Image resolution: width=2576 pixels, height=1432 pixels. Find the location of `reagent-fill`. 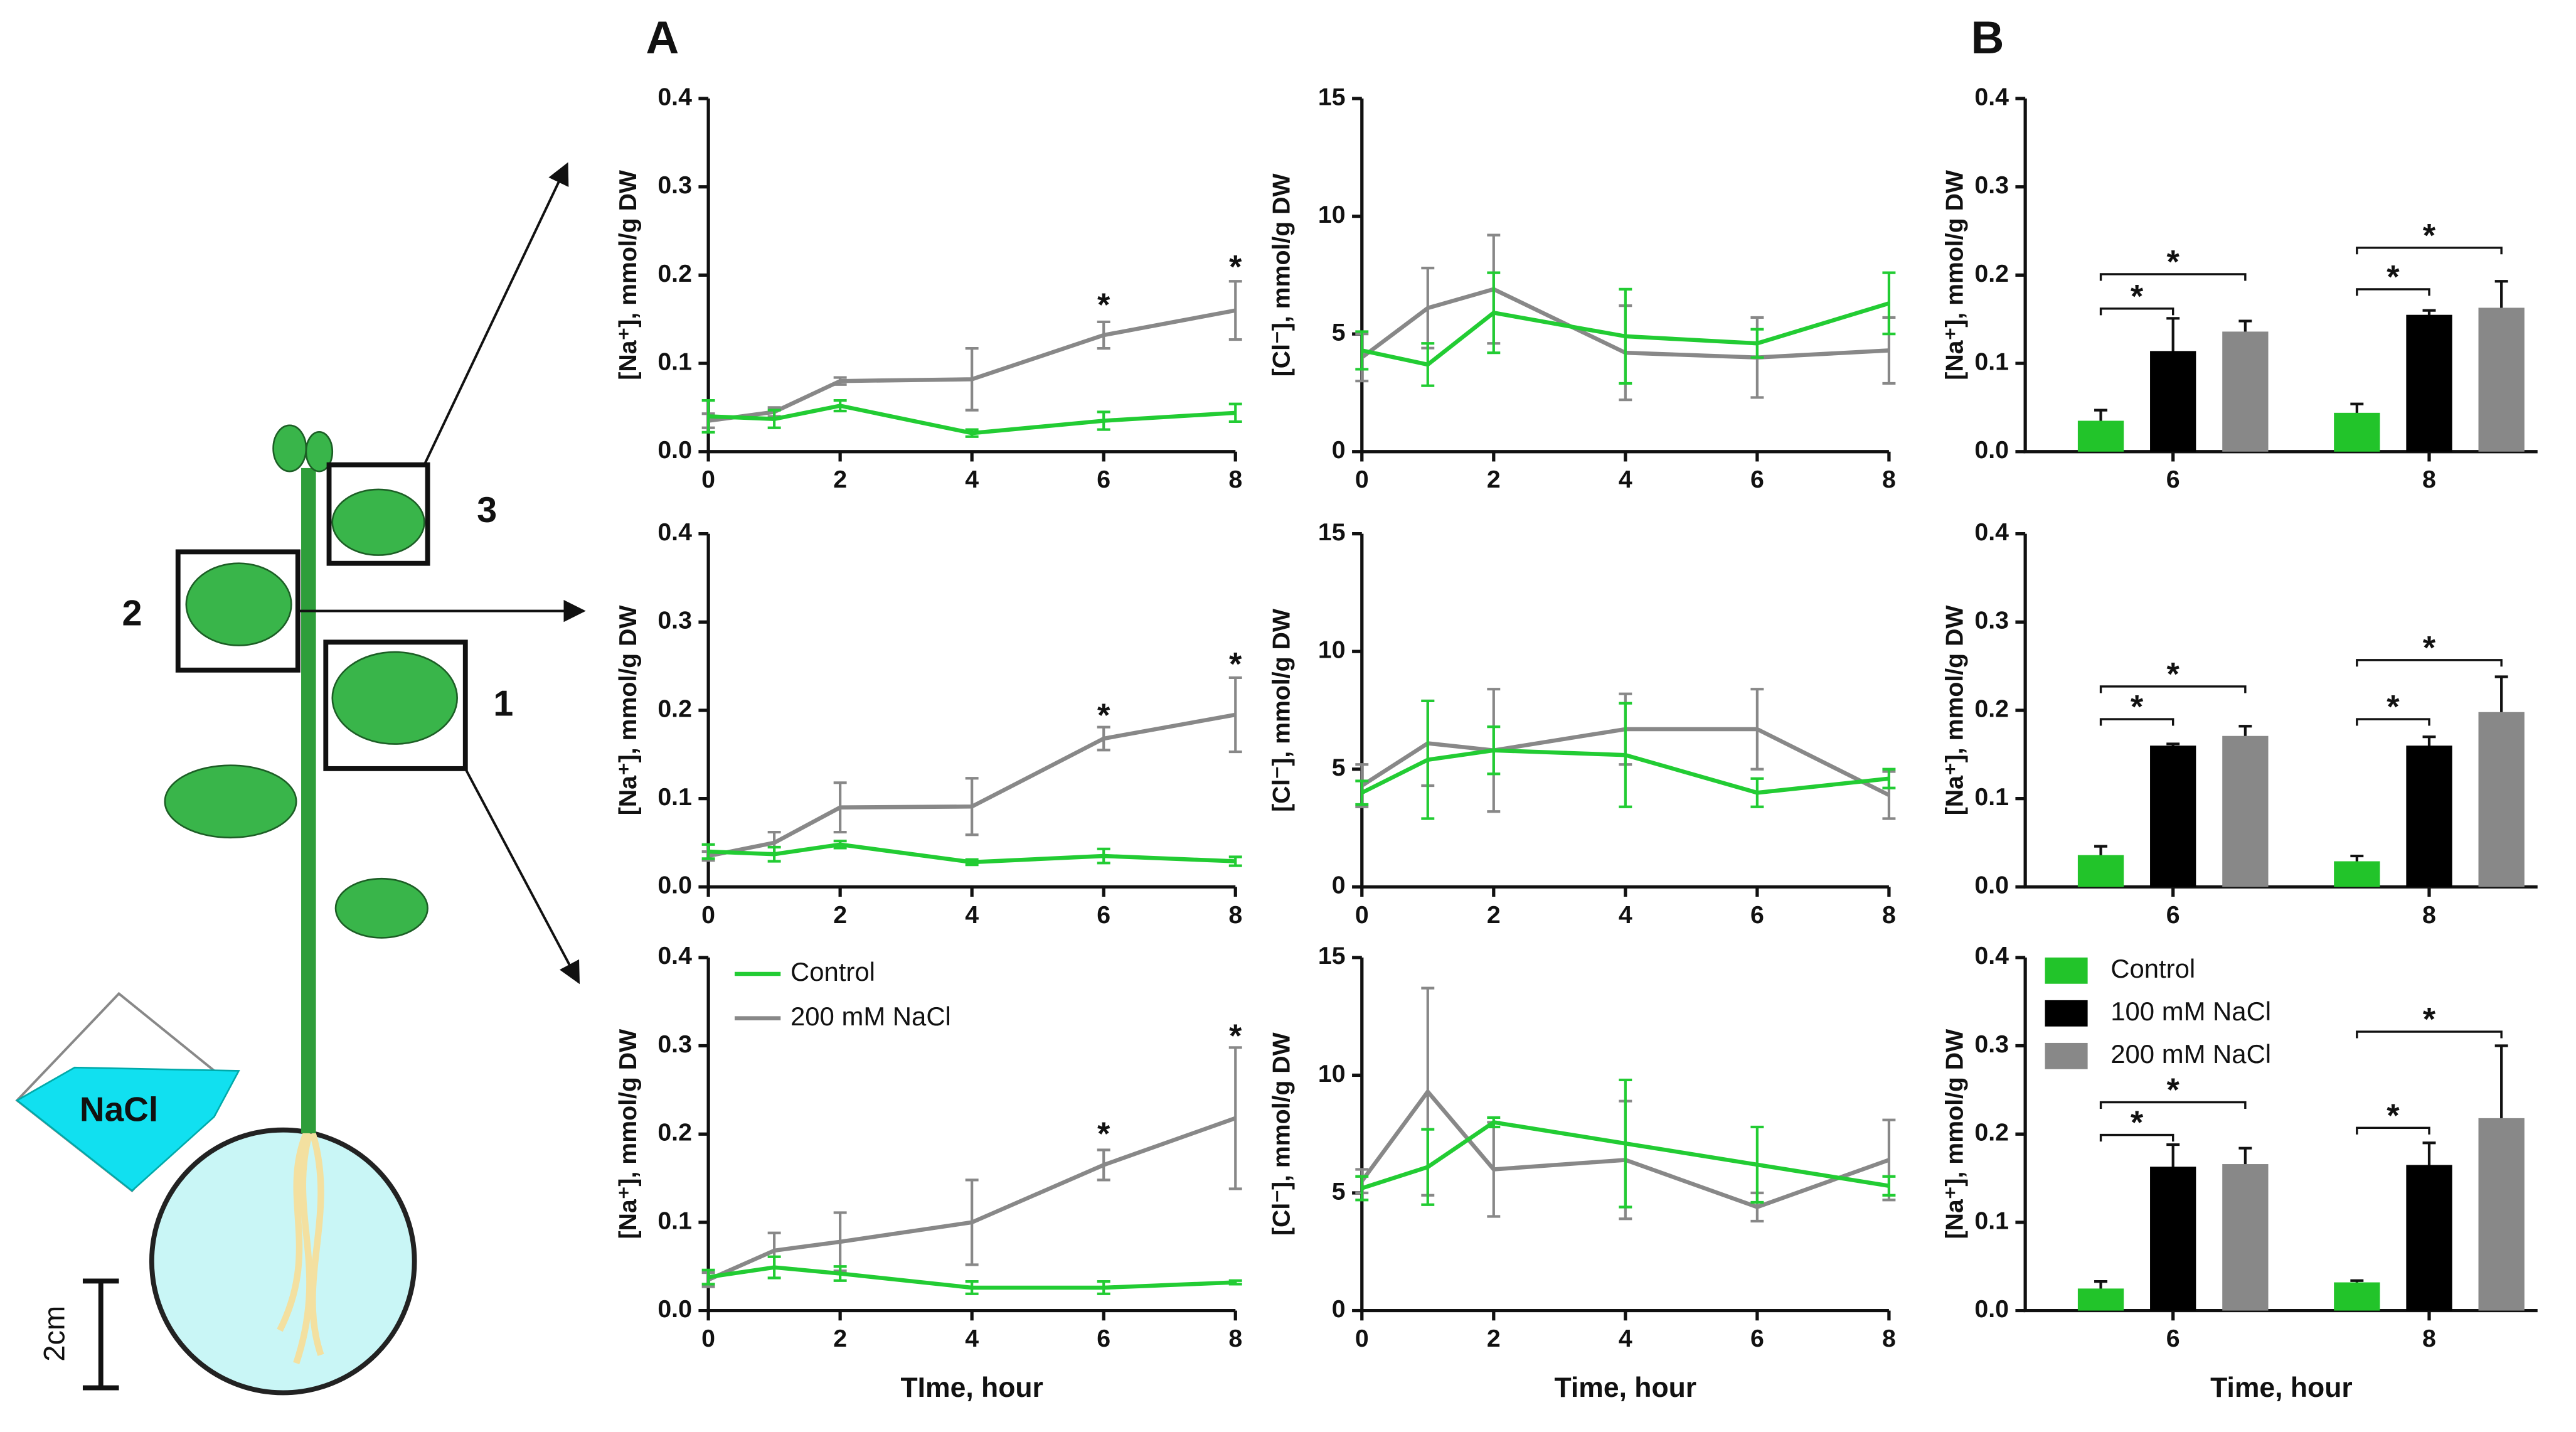

reagent-fill is located at coordinates (128, 1129).